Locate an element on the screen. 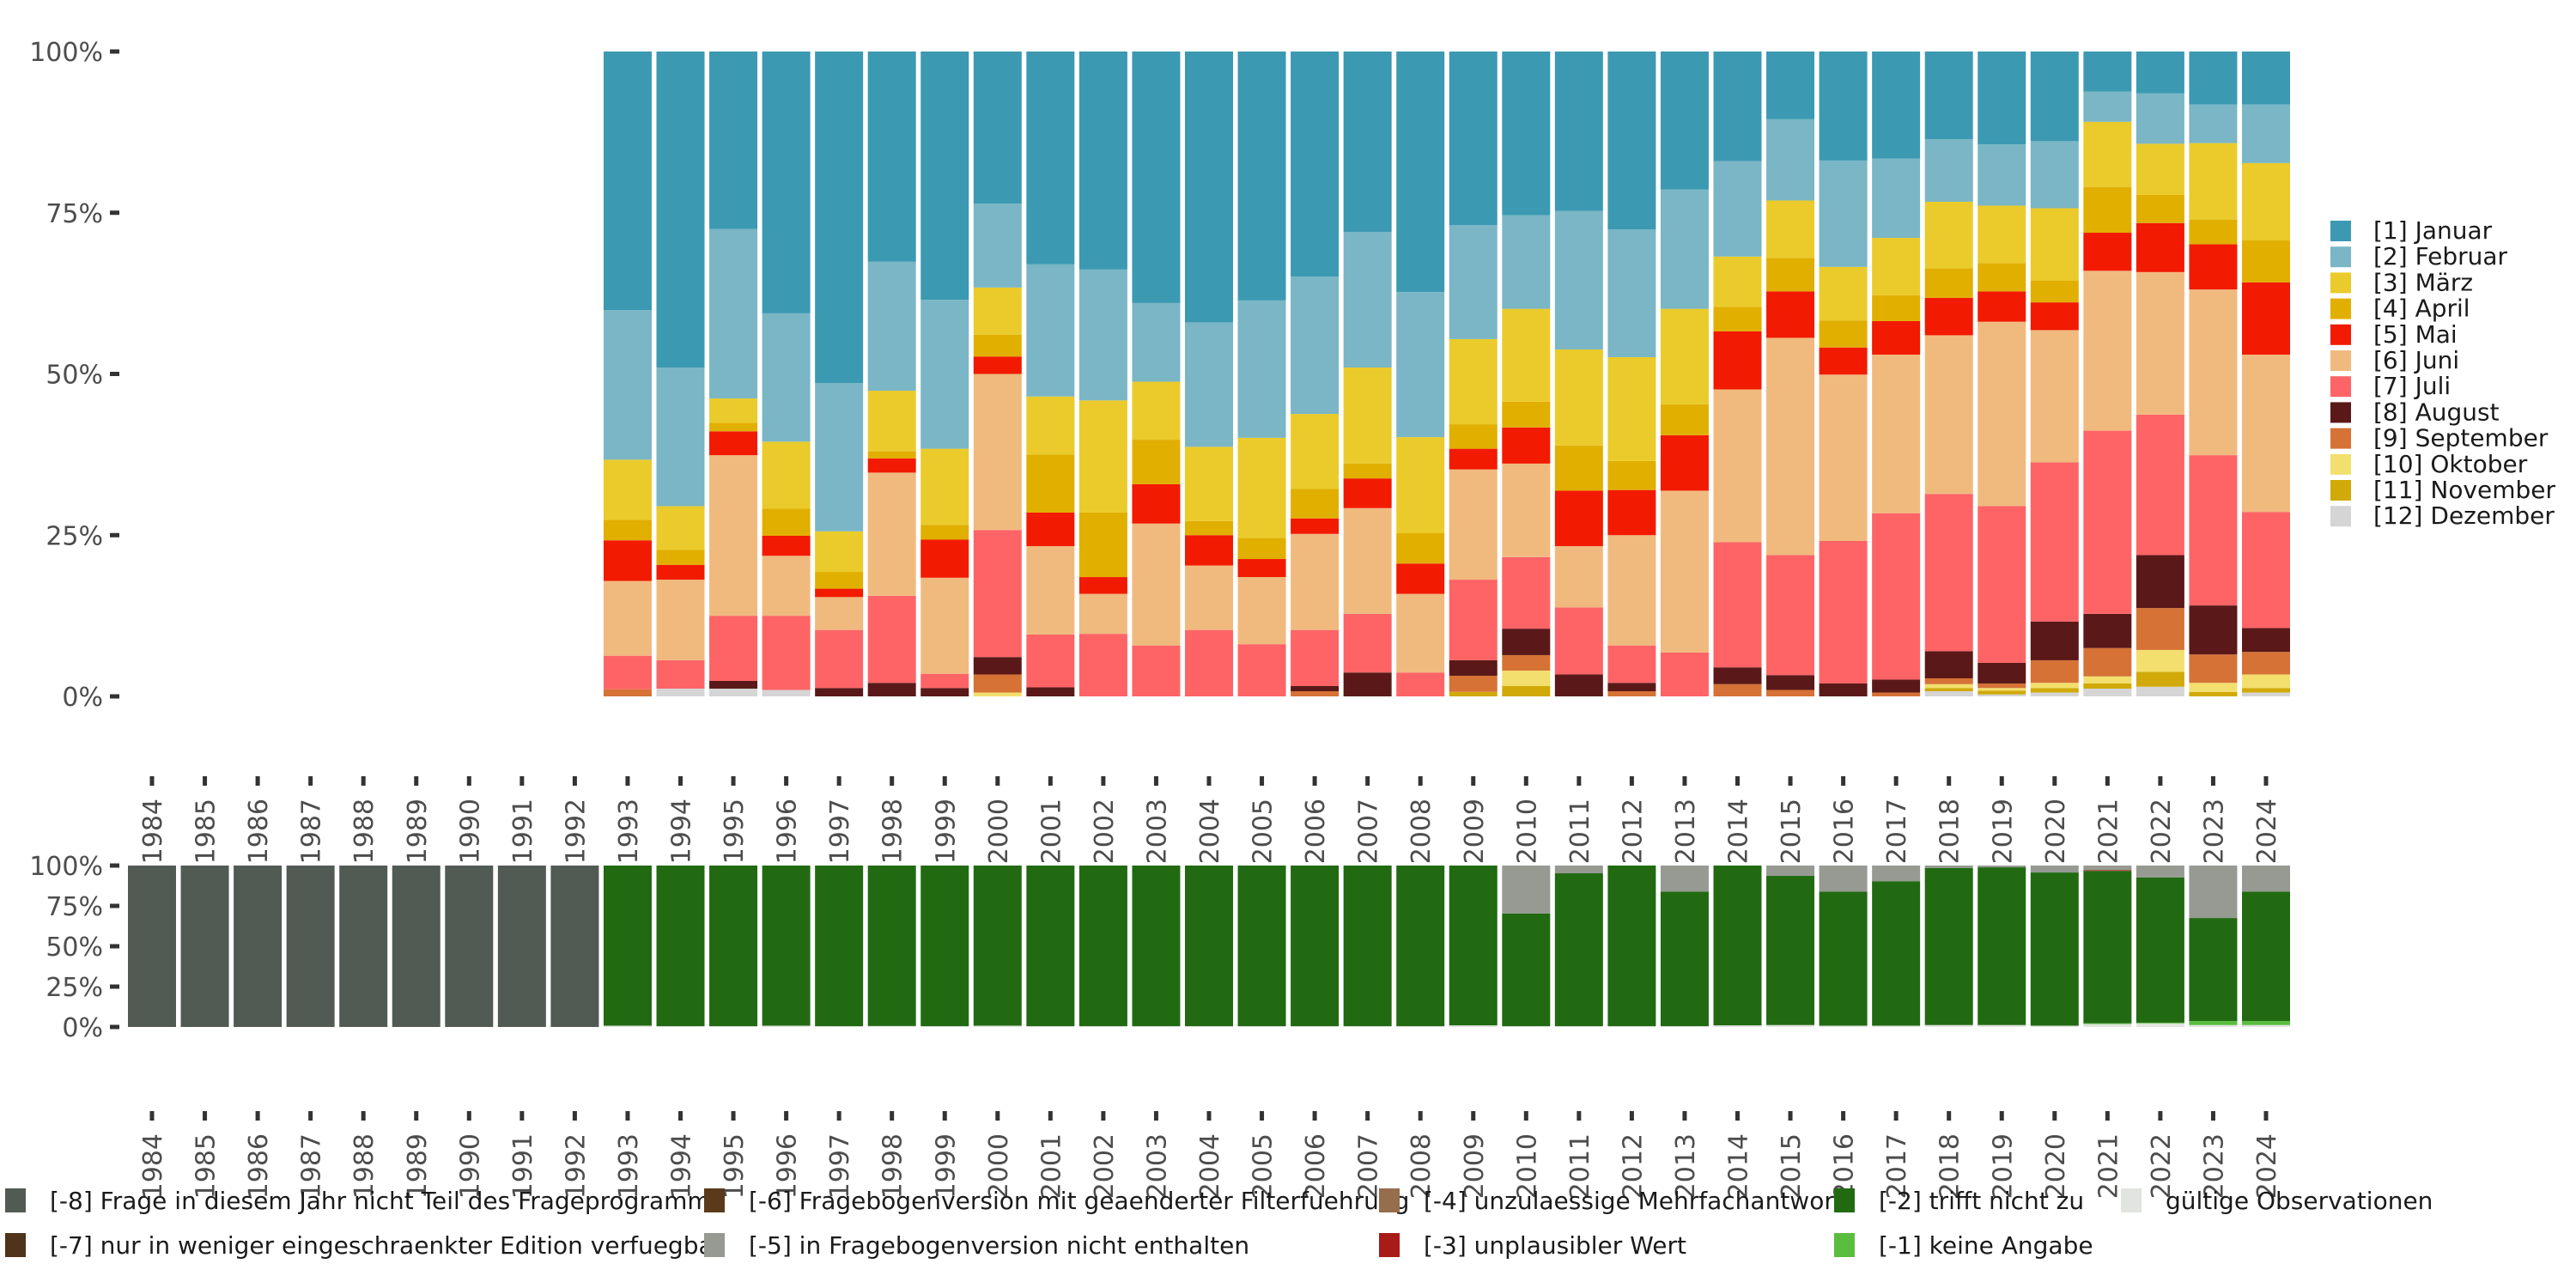  legend-label: gültige Observationen is located at coordinates (2299, 1201).